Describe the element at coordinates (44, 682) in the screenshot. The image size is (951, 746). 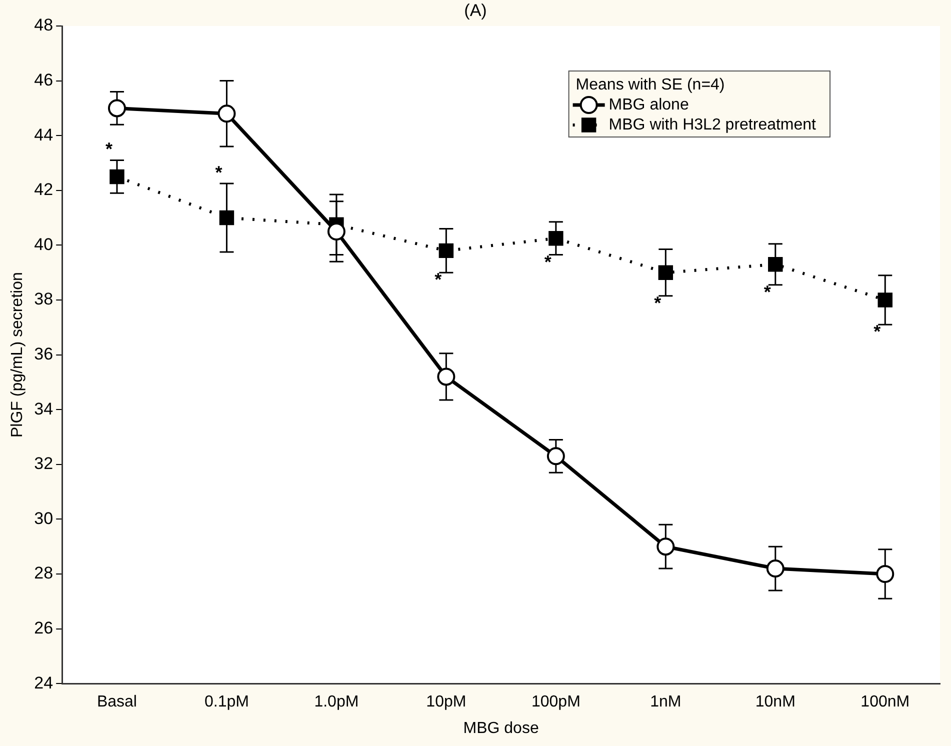
I see `y-tick-label: 24` at that location.